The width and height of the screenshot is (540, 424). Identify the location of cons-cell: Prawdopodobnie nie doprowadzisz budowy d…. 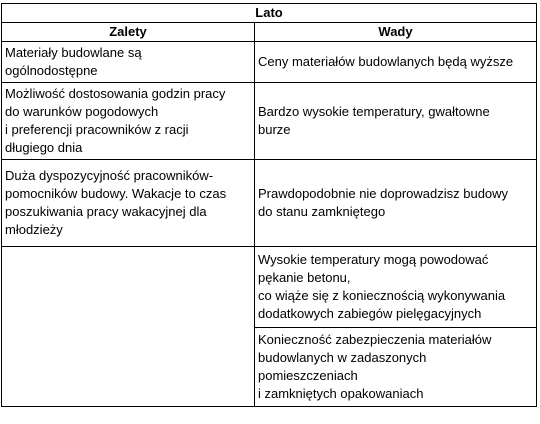
(395, 203).